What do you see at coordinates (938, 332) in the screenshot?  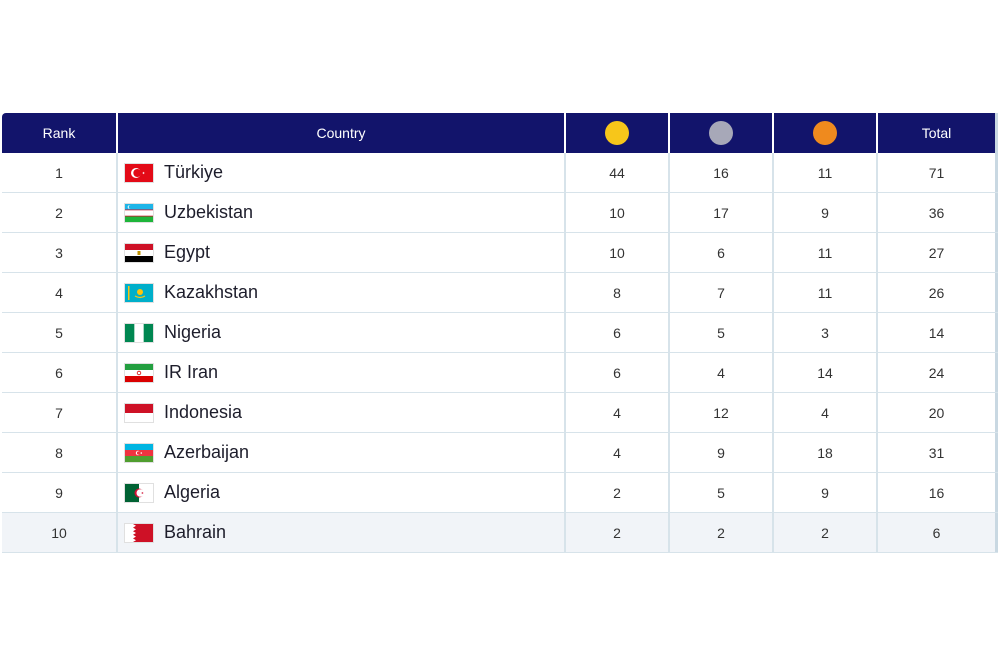 I see `total-count: 14` at bounding box center [938, 332].